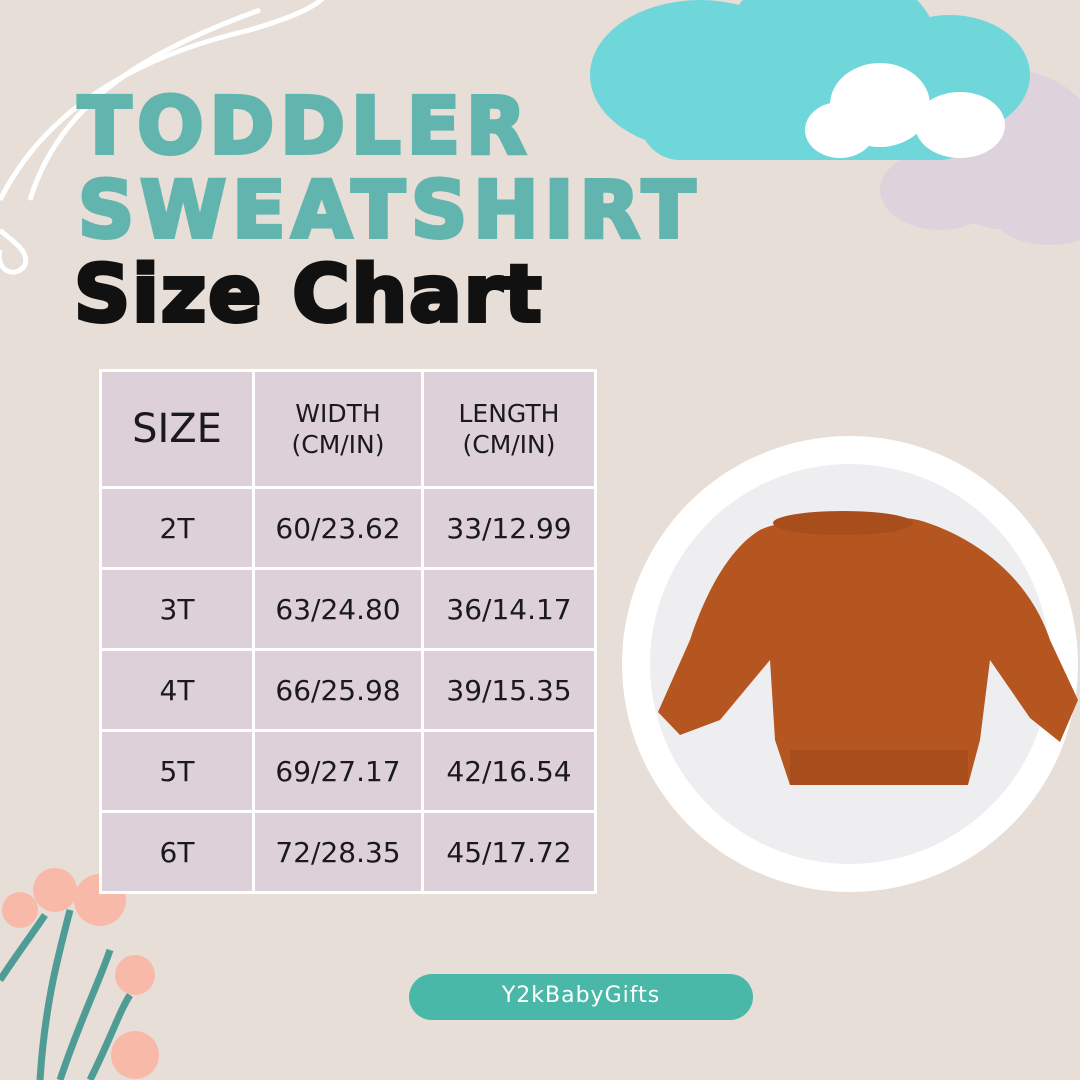 Image resolution: width=1080 pixels, height=1080 pixels. What do you see at coordinates (79, 974) in the screenshot?
I see `flower-branch-icon` at bounding box center [79, 974].